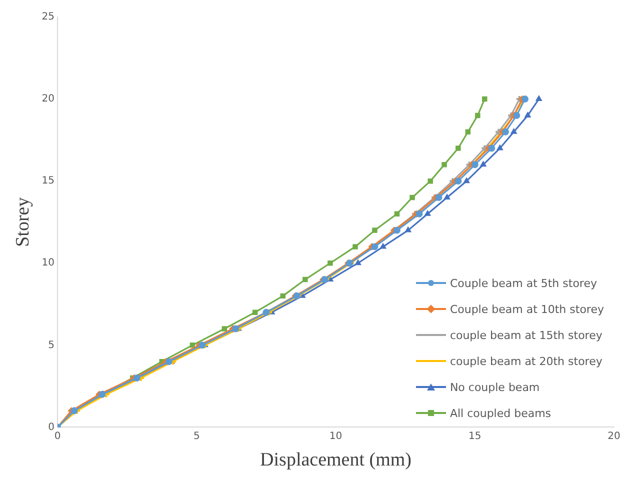 The height and width of the screenshot is (484, 636). I want to click on legend-label: Couple beam at 10th storey, so click(527, 309).